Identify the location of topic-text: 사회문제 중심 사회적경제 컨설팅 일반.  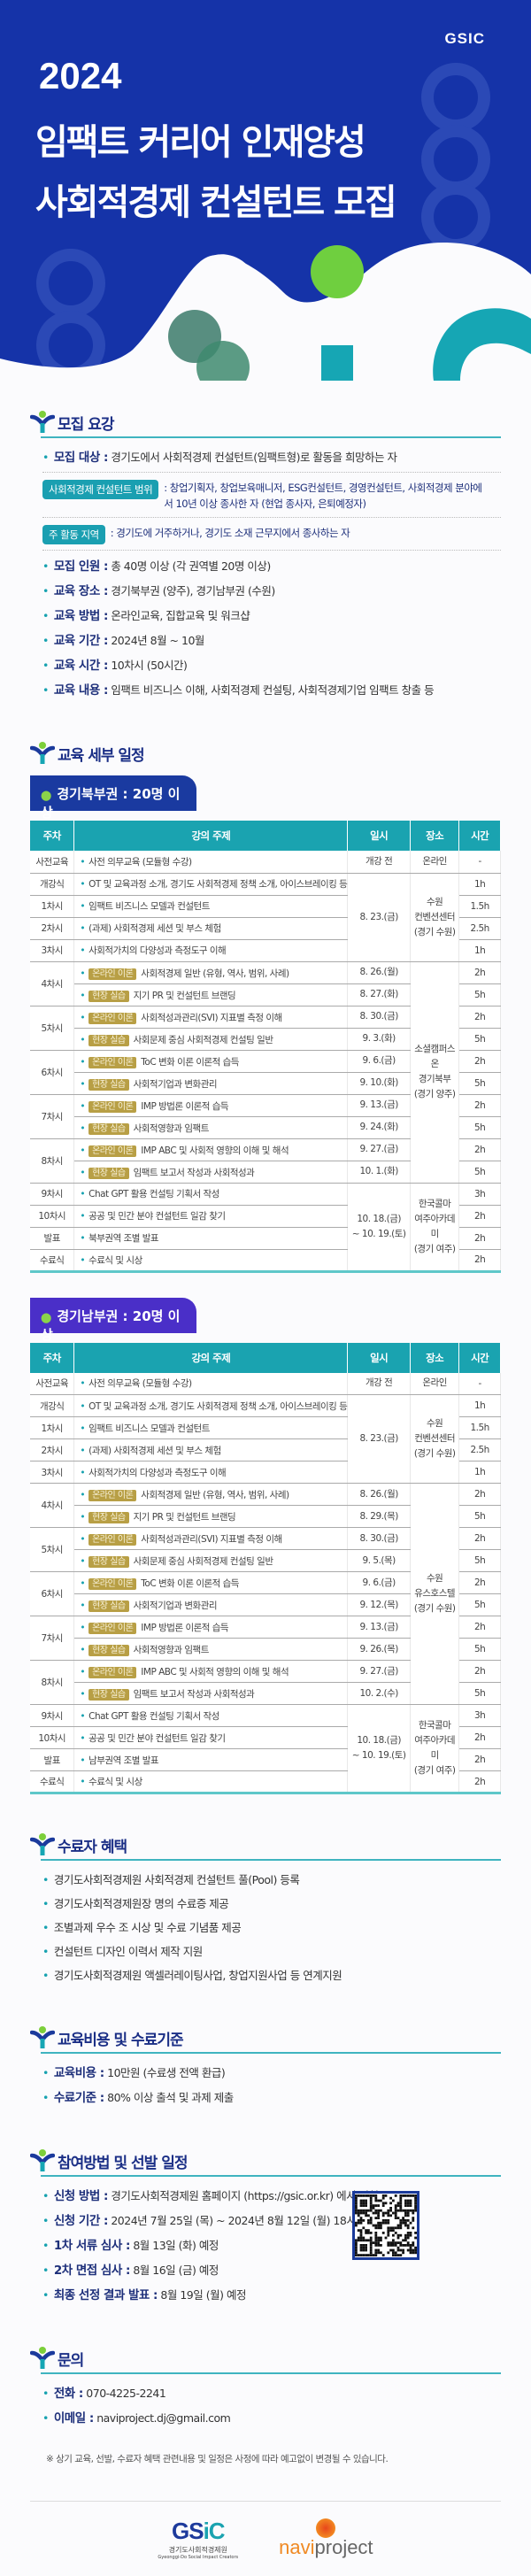
(203, 1561).